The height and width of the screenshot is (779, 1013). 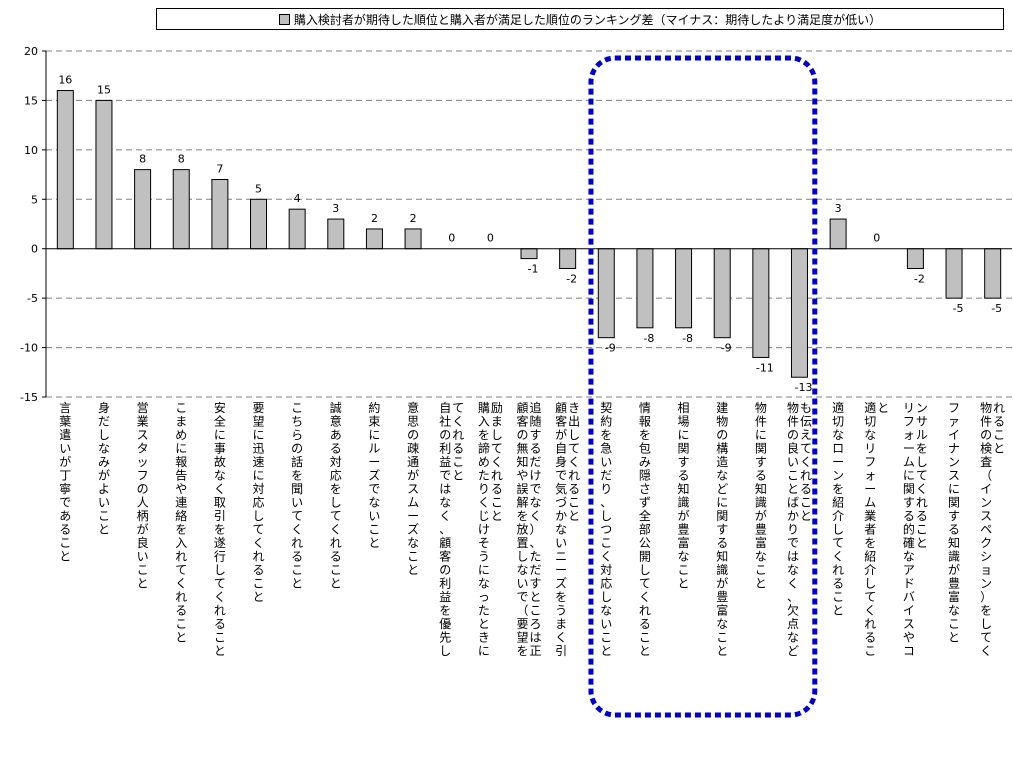 What do you see at coordinates (484, 557) in the screenshot?
I see `category-label-char: う` at bounding box center [484, 557].